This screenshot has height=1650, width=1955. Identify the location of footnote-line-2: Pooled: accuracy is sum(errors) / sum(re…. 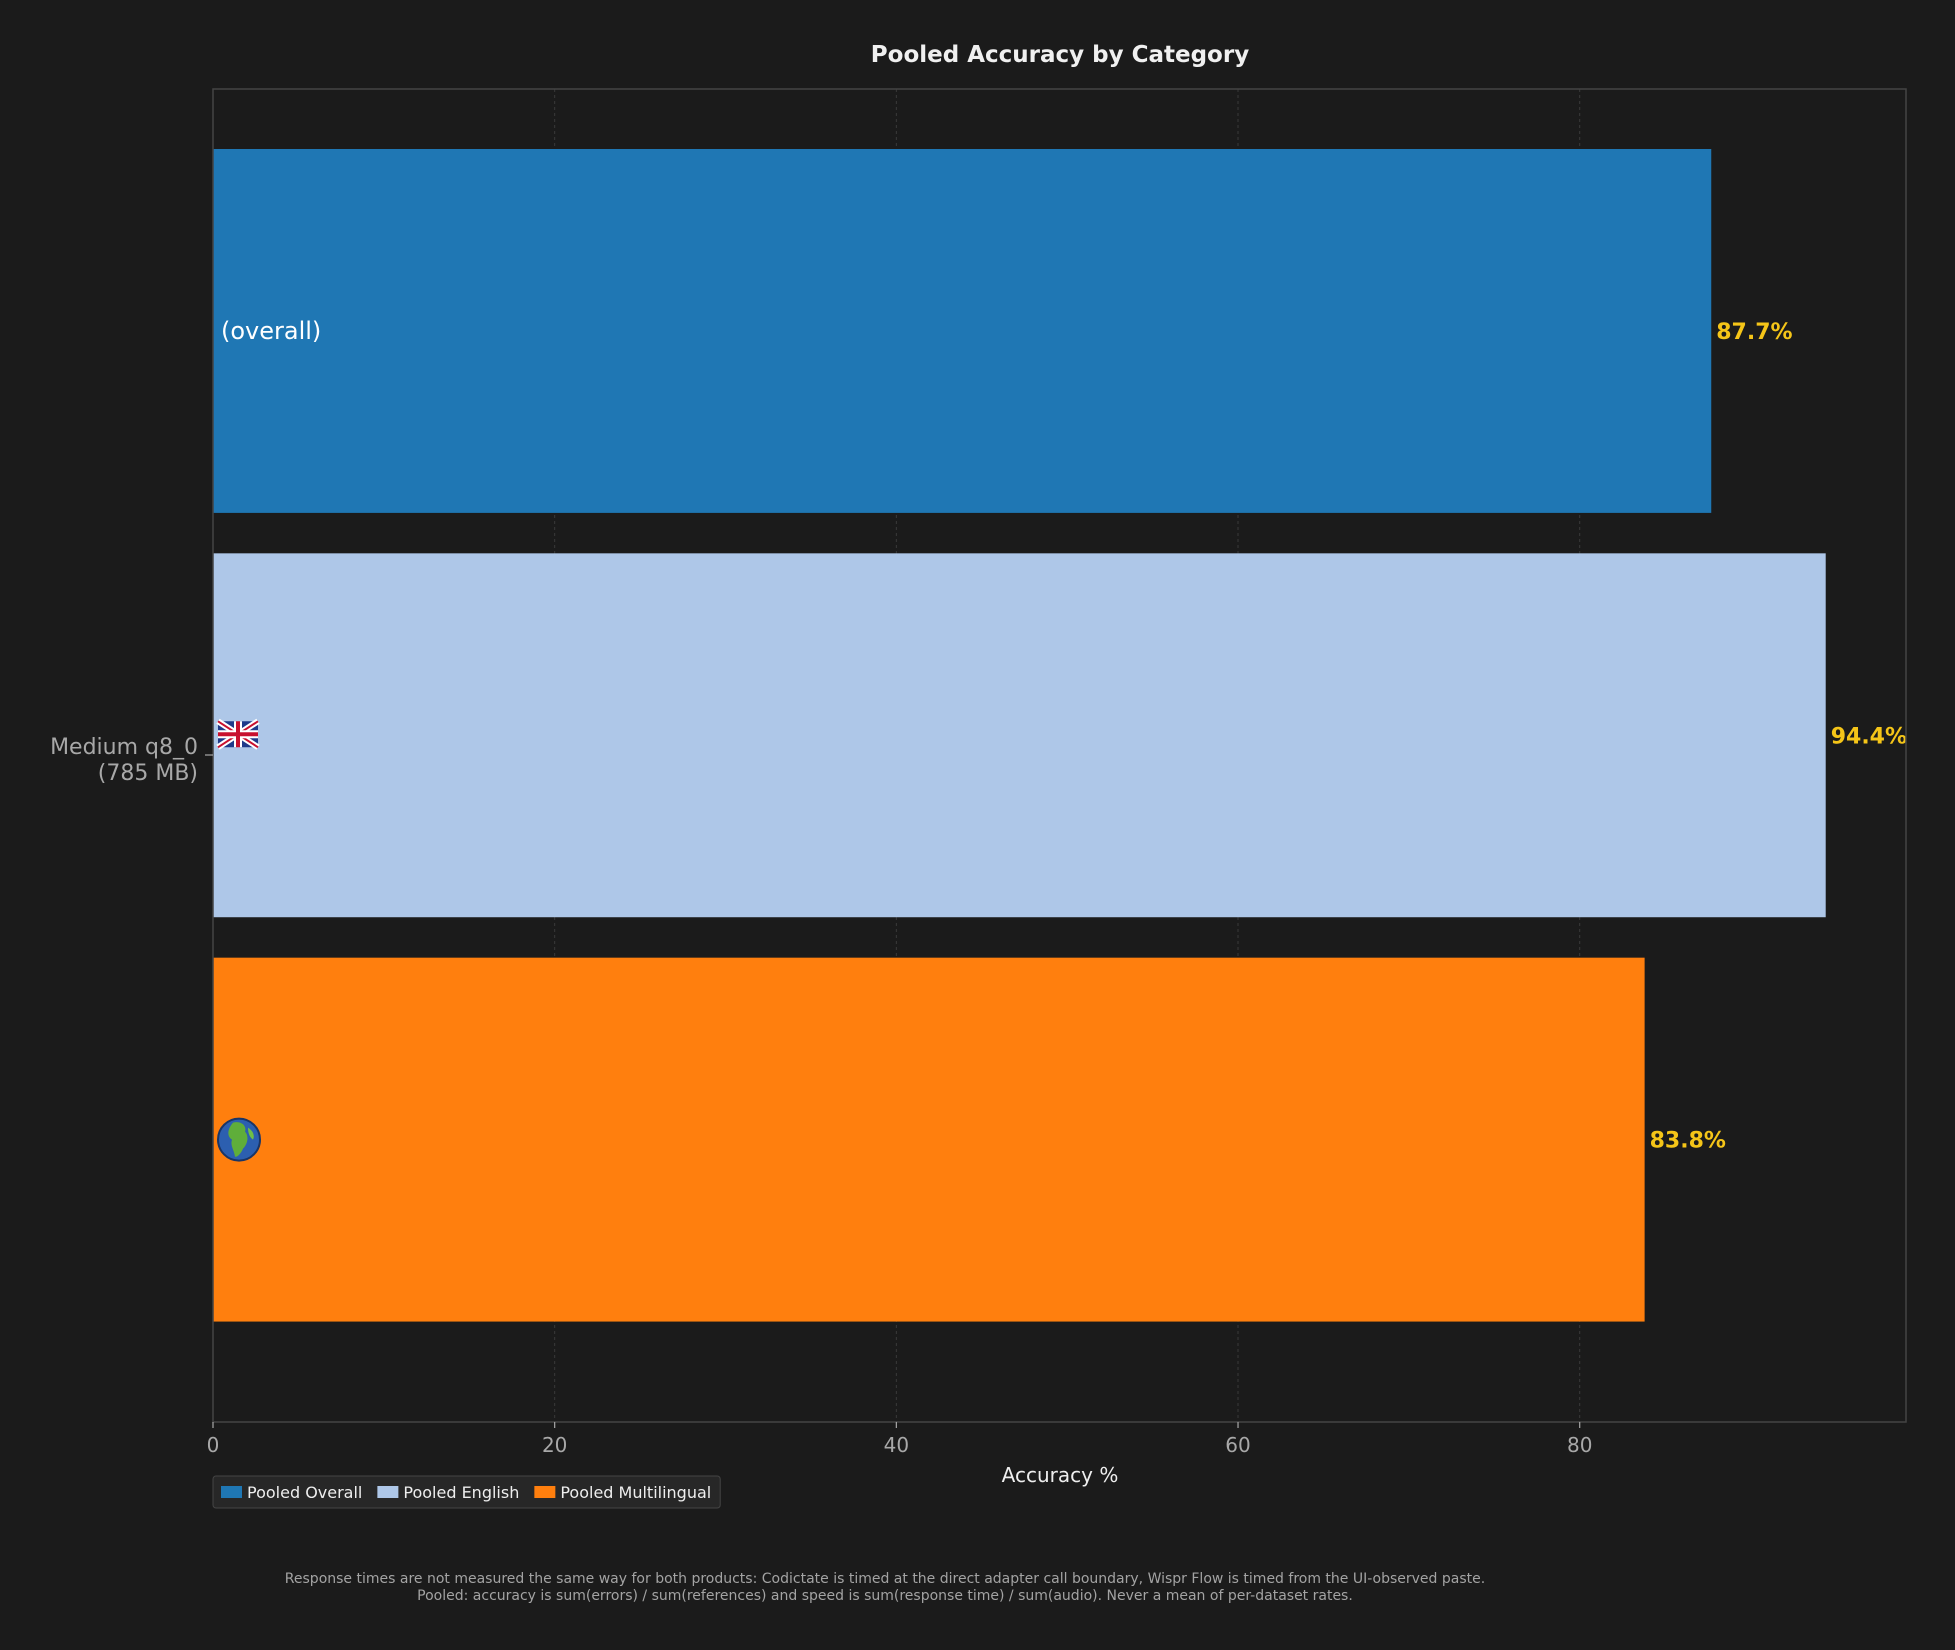
(885, 1596).